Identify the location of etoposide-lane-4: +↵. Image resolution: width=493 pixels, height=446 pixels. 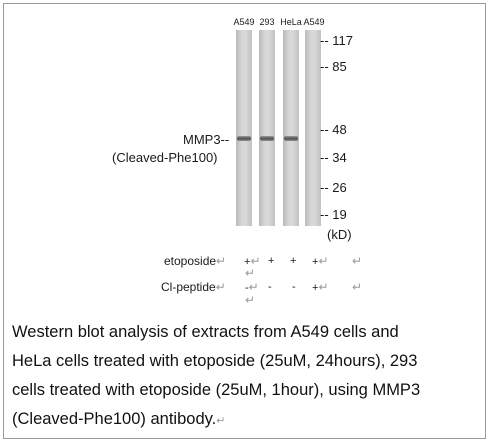
(320, 261).